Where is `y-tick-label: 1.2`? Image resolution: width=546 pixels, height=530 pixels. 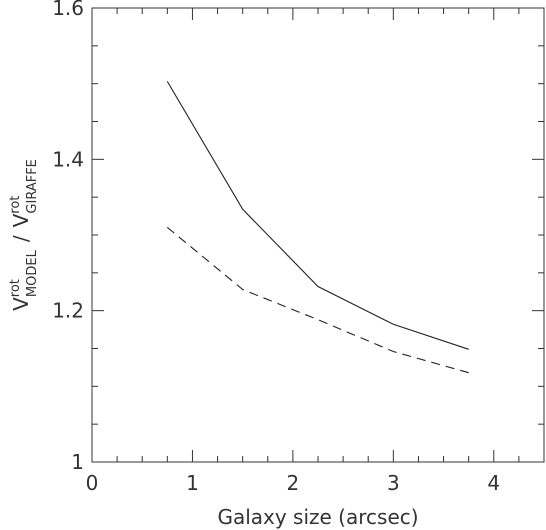 y-tick-label: 1.2 is located at coordinates (68, 311).